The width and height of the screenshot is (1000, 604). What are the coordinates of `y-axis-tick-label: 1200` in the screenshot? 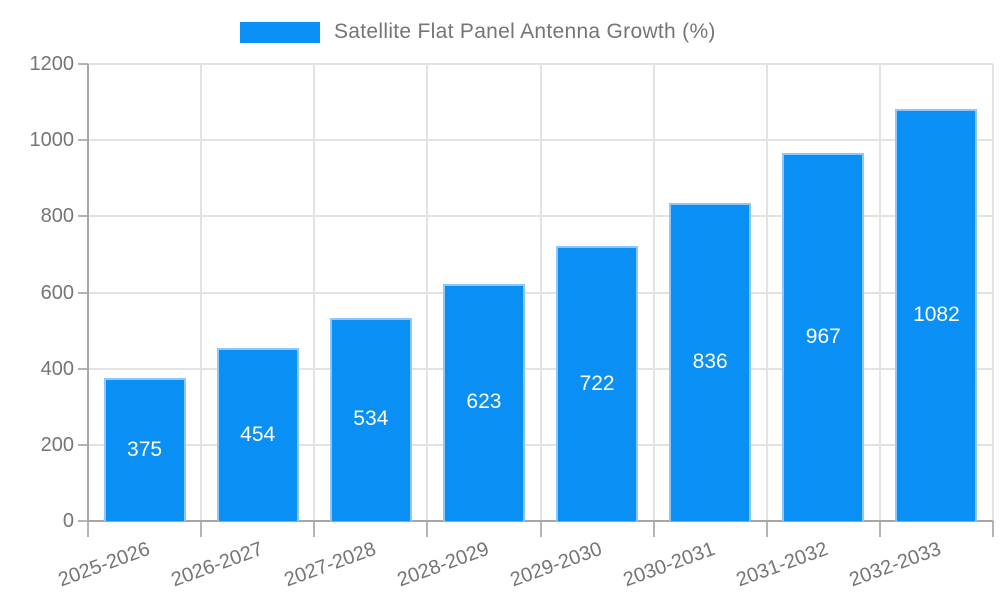 It's located at (52, 64).